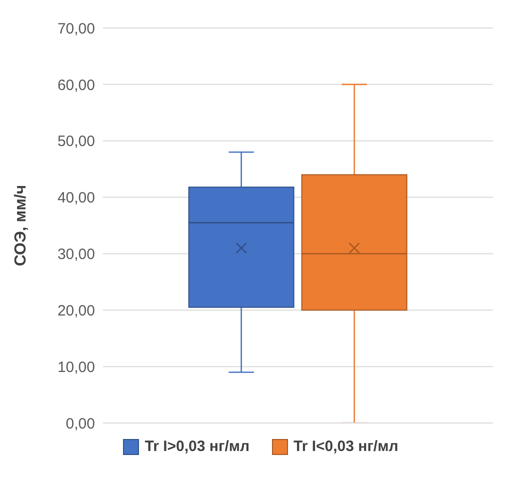  Describe the element at coordinates (76, 29) in the screenshot. I see `y-tick-label: 70,00` at that location.